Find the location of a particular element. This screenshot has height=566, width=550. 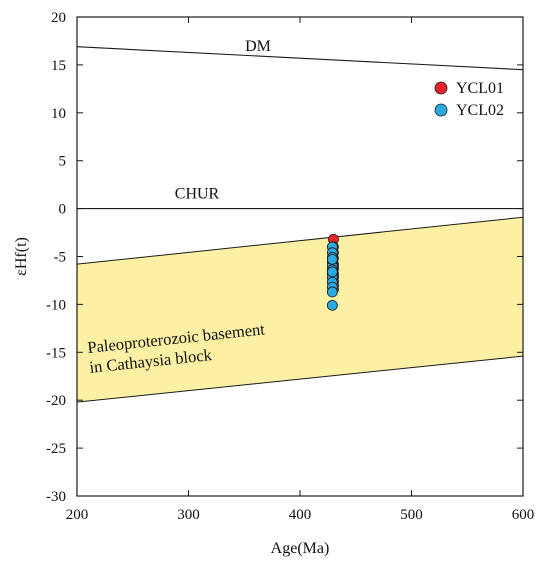

y-tick-label: 0 is located at coordinates (63, 210).